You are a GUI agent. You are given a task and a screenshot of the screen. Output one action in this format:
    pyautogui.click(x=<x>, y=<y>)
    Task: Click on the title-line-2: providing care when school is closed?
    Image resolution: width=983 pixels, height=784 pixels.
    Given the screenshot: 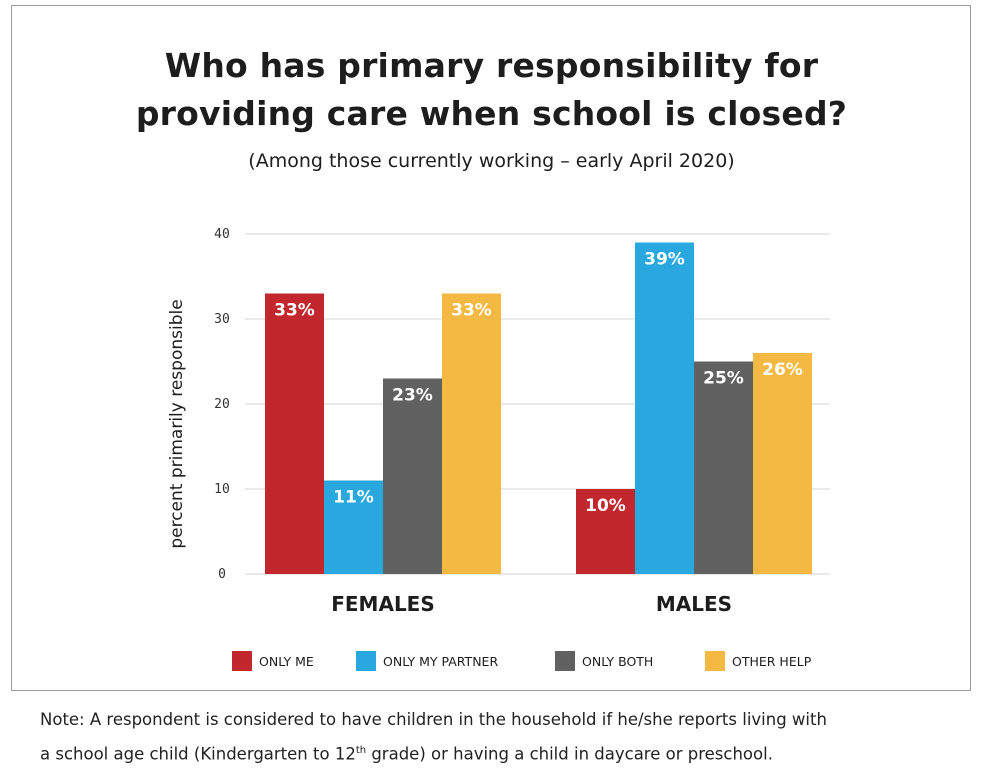 What is the action you would take?
    pyautogui.click(x=491, y=113)
    